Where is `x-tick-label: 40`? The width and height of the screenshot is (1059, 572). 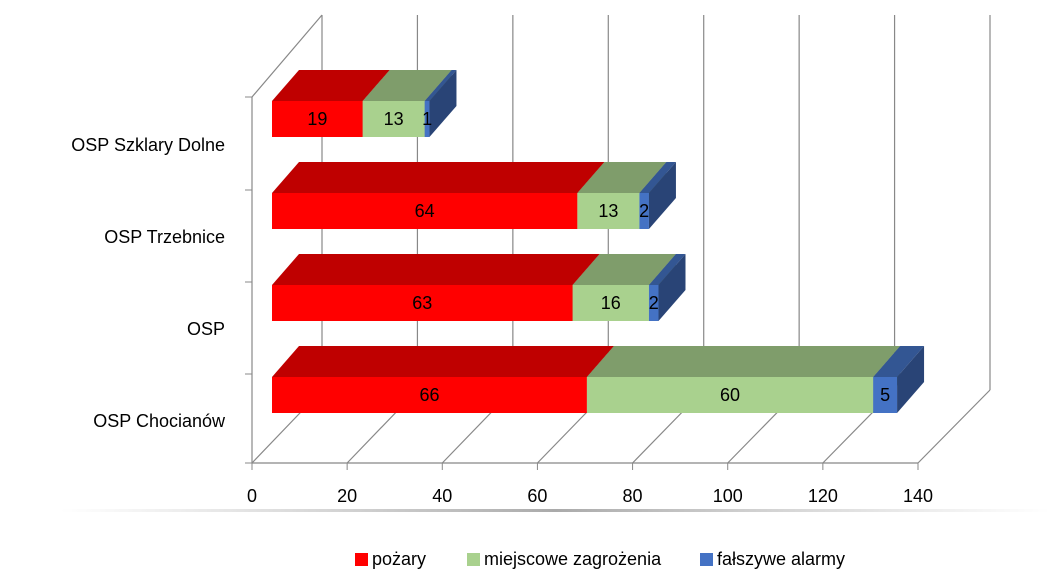 x-tick-label: 40 is located at coordinates (442, 496).